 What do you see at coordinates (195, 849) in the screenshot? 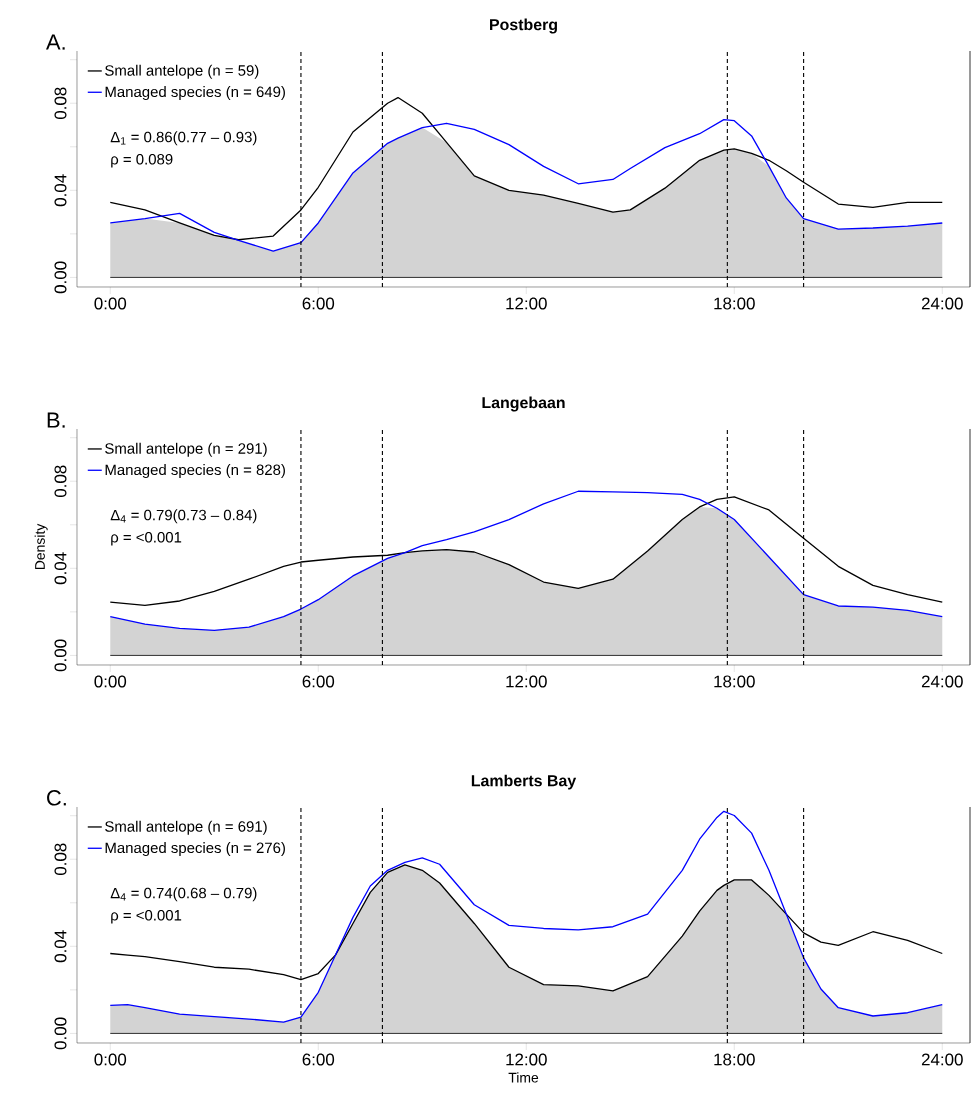
I see `legend-label: Managed species (n = 276)` at bounding box center [195, 849].